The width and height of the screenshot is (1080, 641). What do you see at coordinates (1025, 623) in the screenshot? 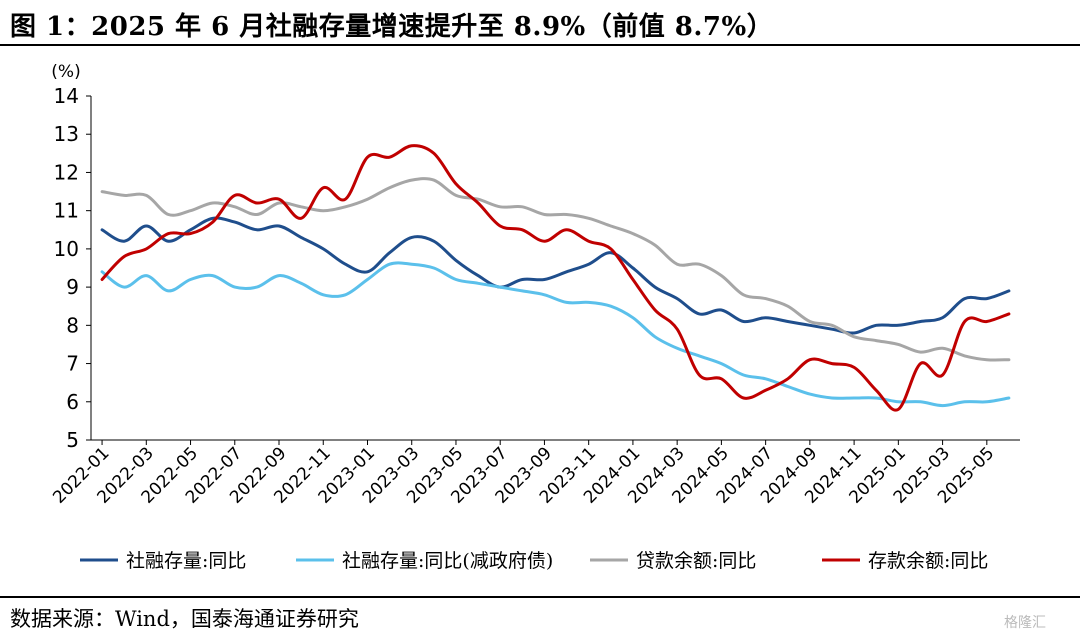
I see `watermark: 格隆汇` at bounding box center [1025, 623].